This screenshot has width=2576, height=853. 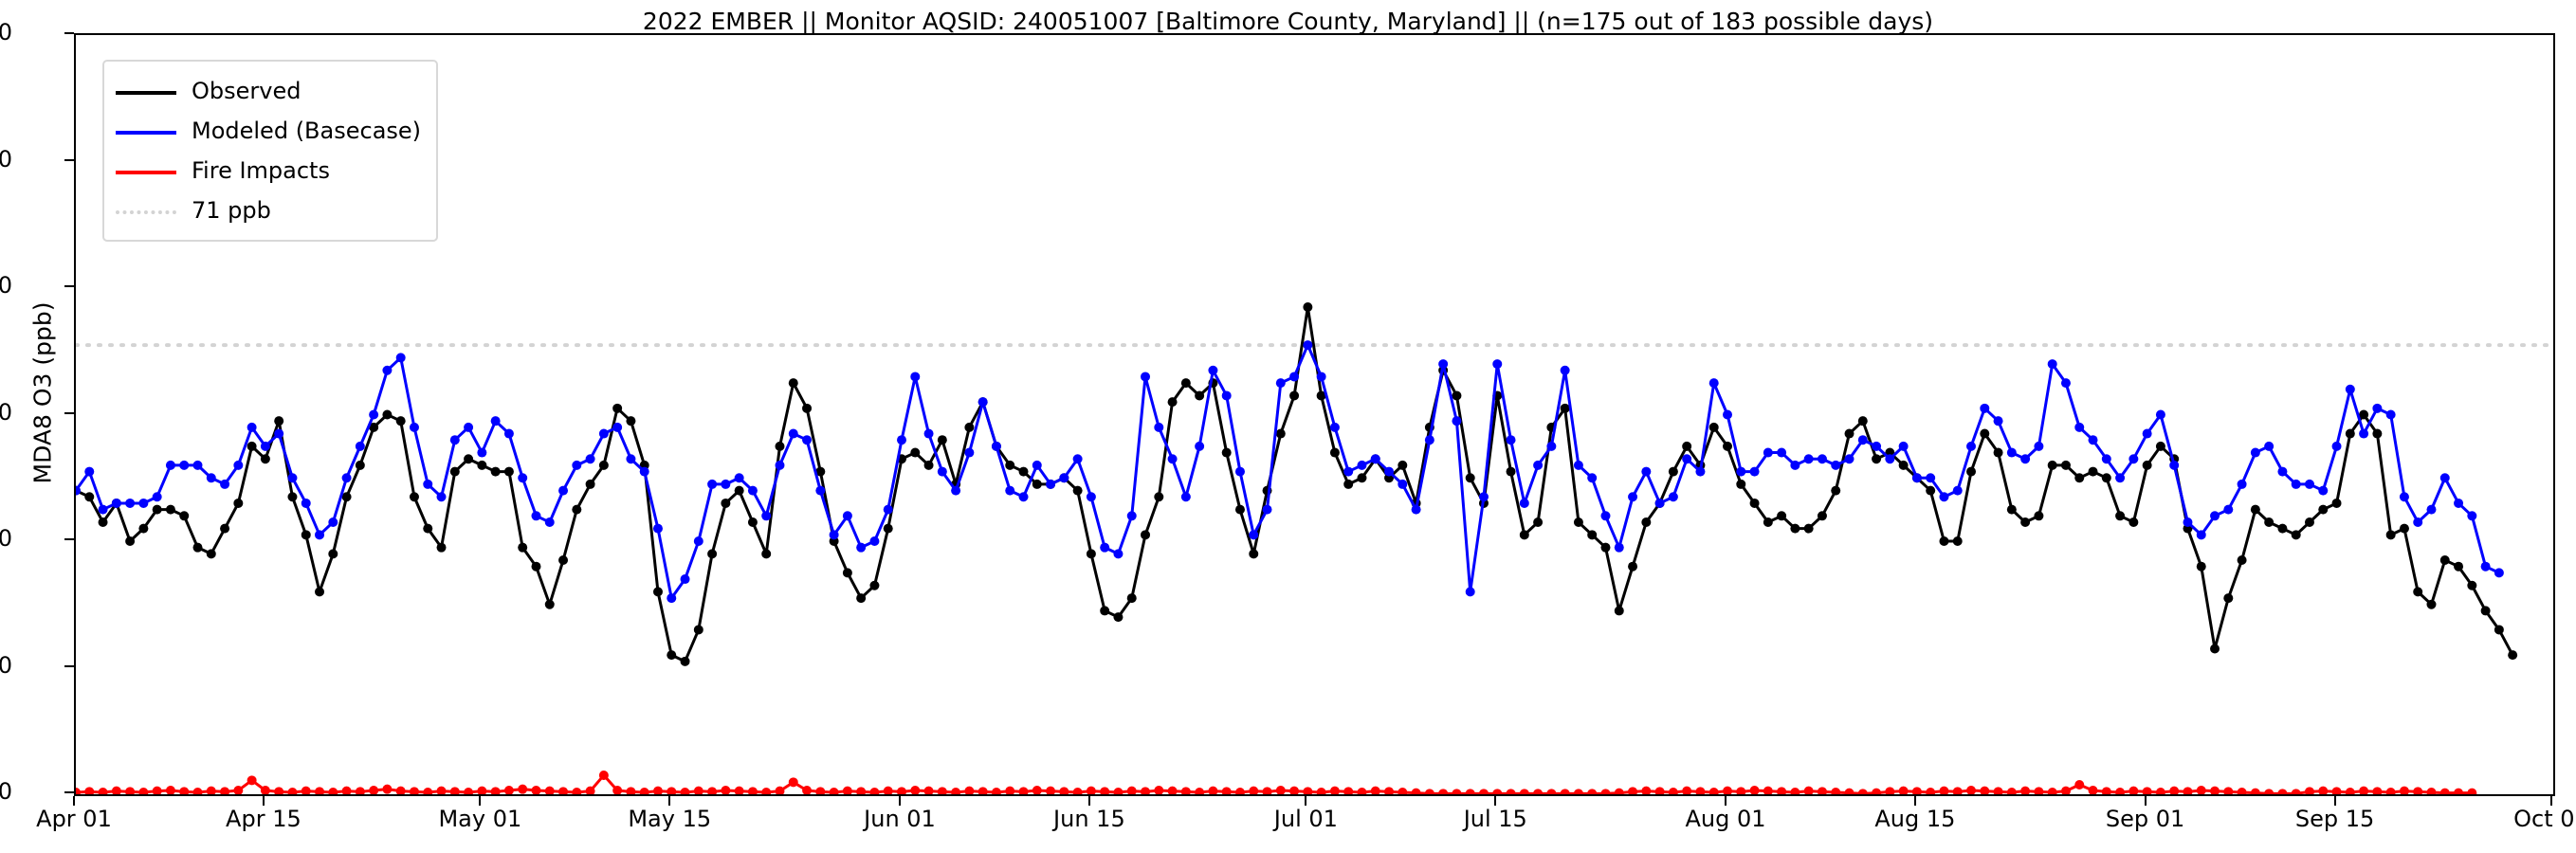 I want to click on legend-item: 71 ppb, so click(x=268, y=210).